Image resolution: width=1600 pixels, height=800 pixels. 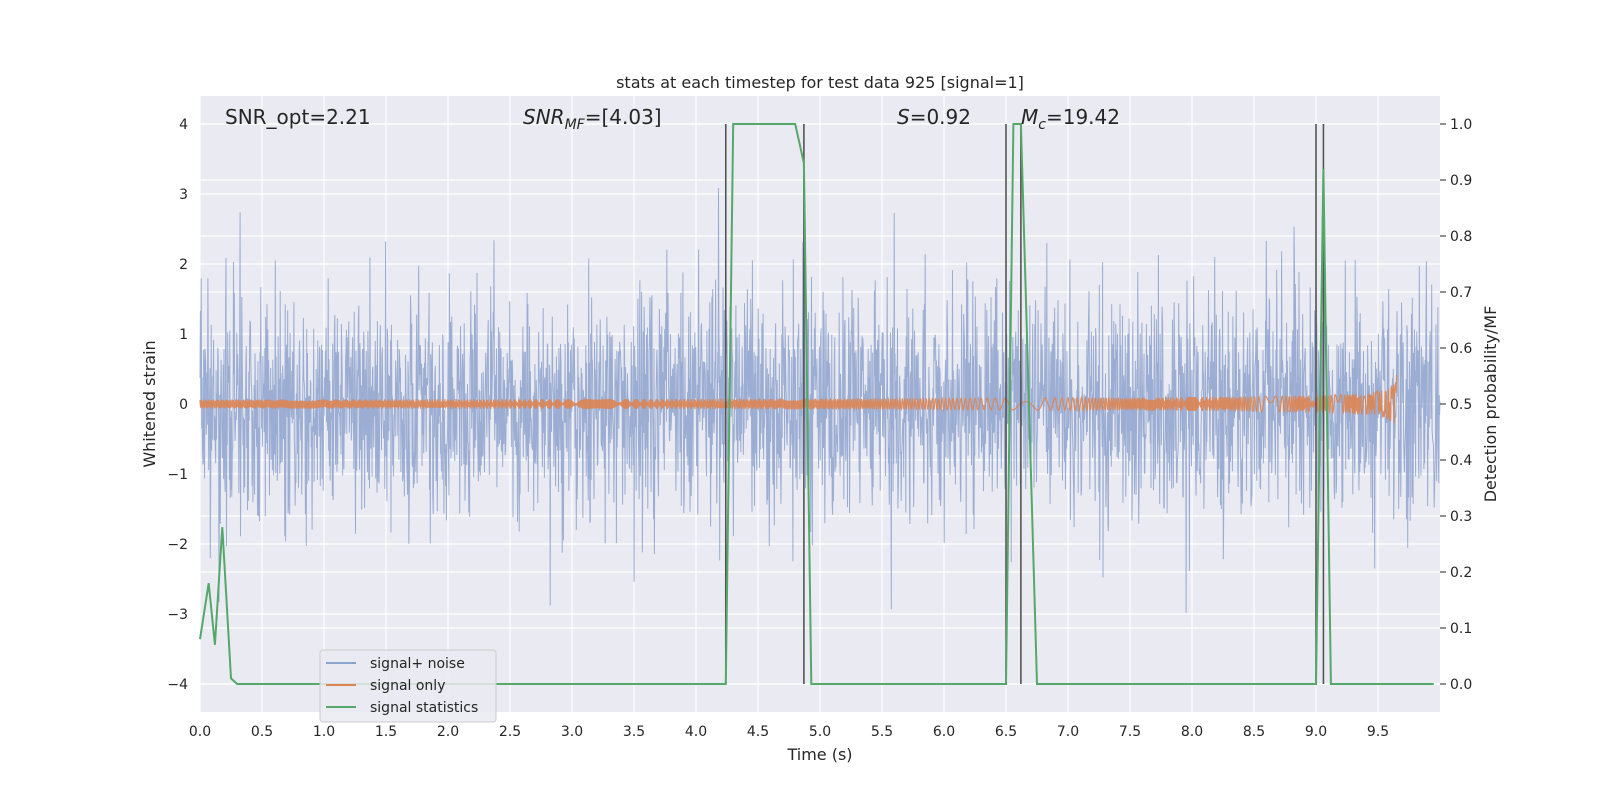 What do you see at coordinates (510, 732) in the screenshot?
I see `x-tick-label: 2.5` at bounding box center [510, 732].